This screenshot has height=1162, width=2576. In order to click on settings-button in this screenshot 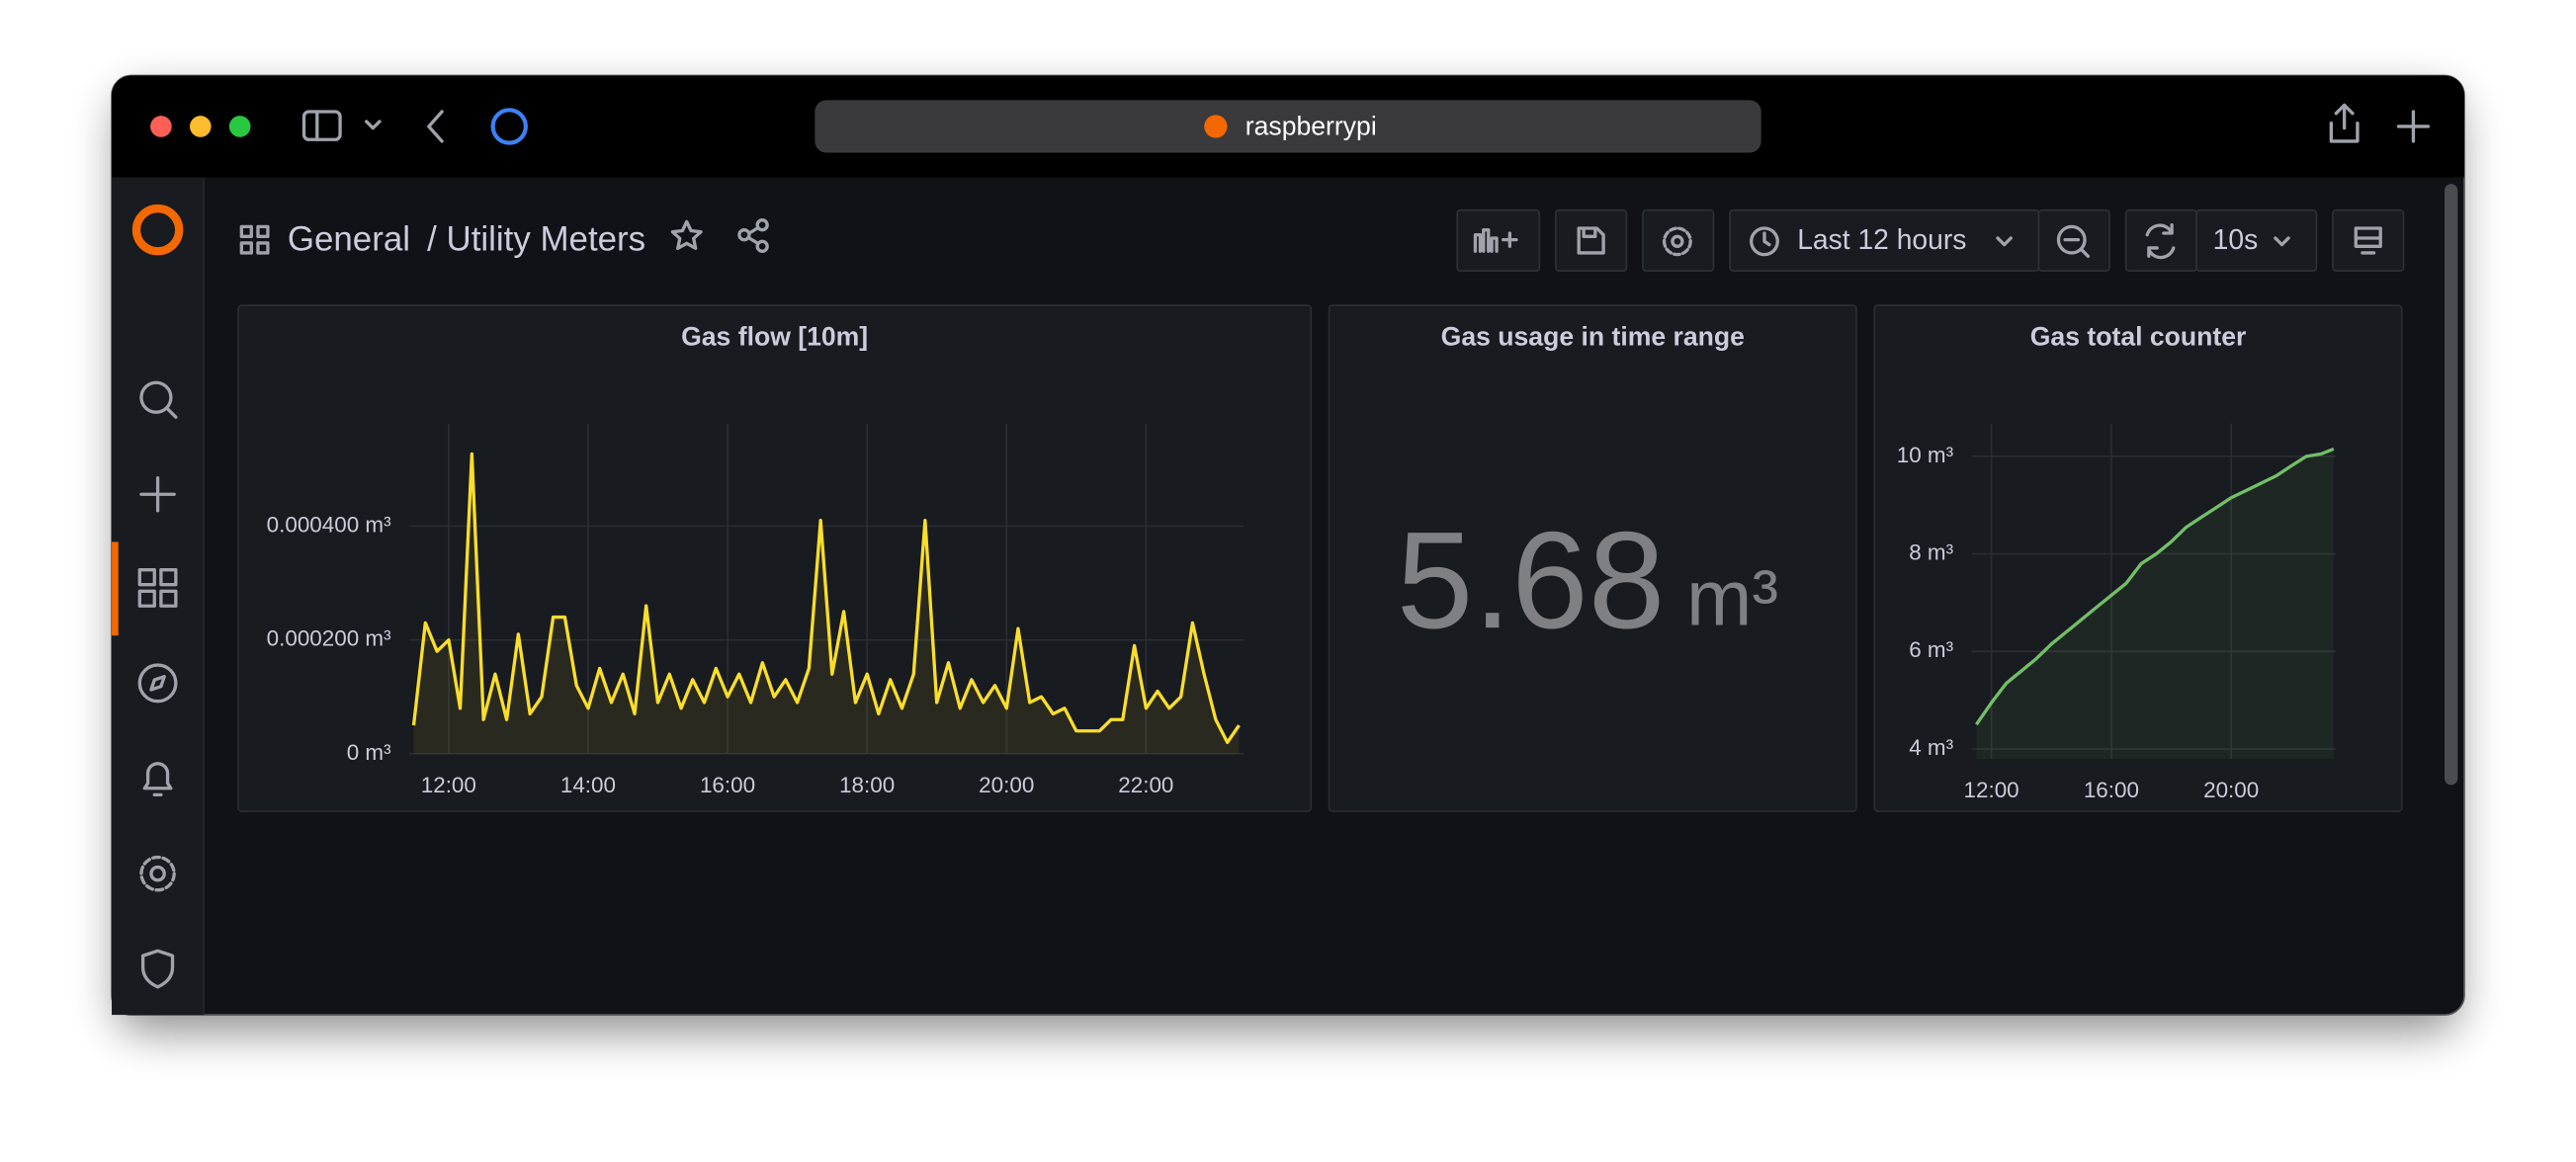, I will do `click(1678, 240)`.